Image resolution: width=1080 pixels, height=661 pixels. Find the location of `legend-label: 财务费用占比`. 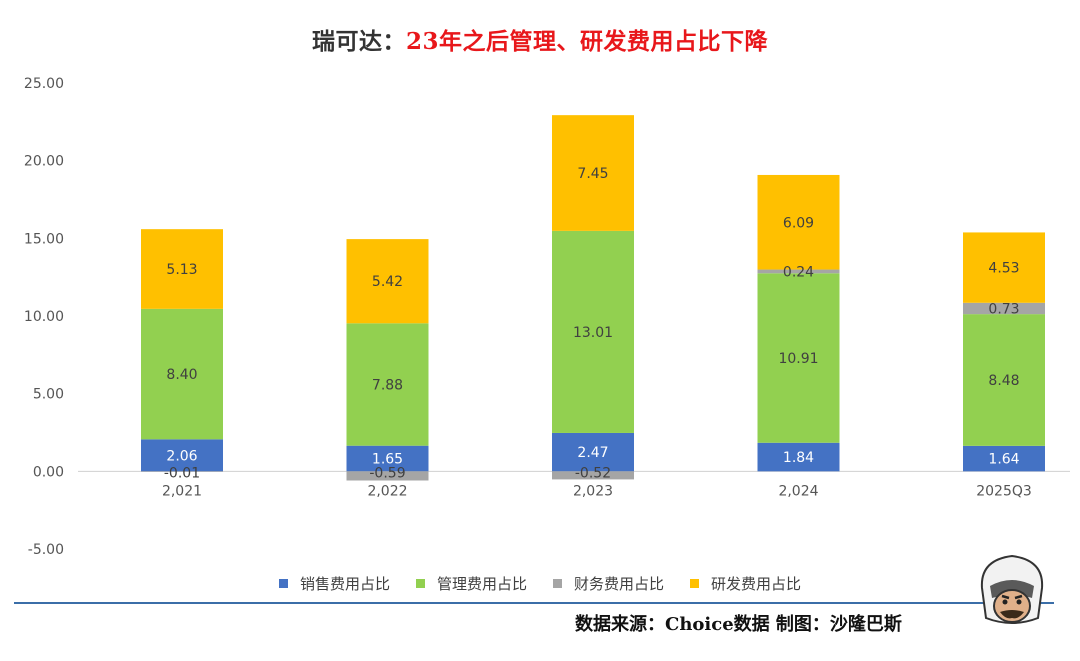

legend-label: 财务费用占比 is located at coordinates (619, 584).